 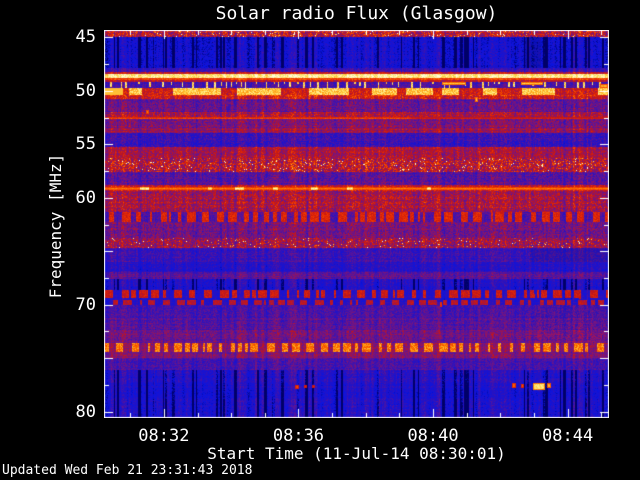 What do you see at coordinates (85, 197) in the screenshot?
I see `y-tick-label: 60` at bounding box center [85, 197].